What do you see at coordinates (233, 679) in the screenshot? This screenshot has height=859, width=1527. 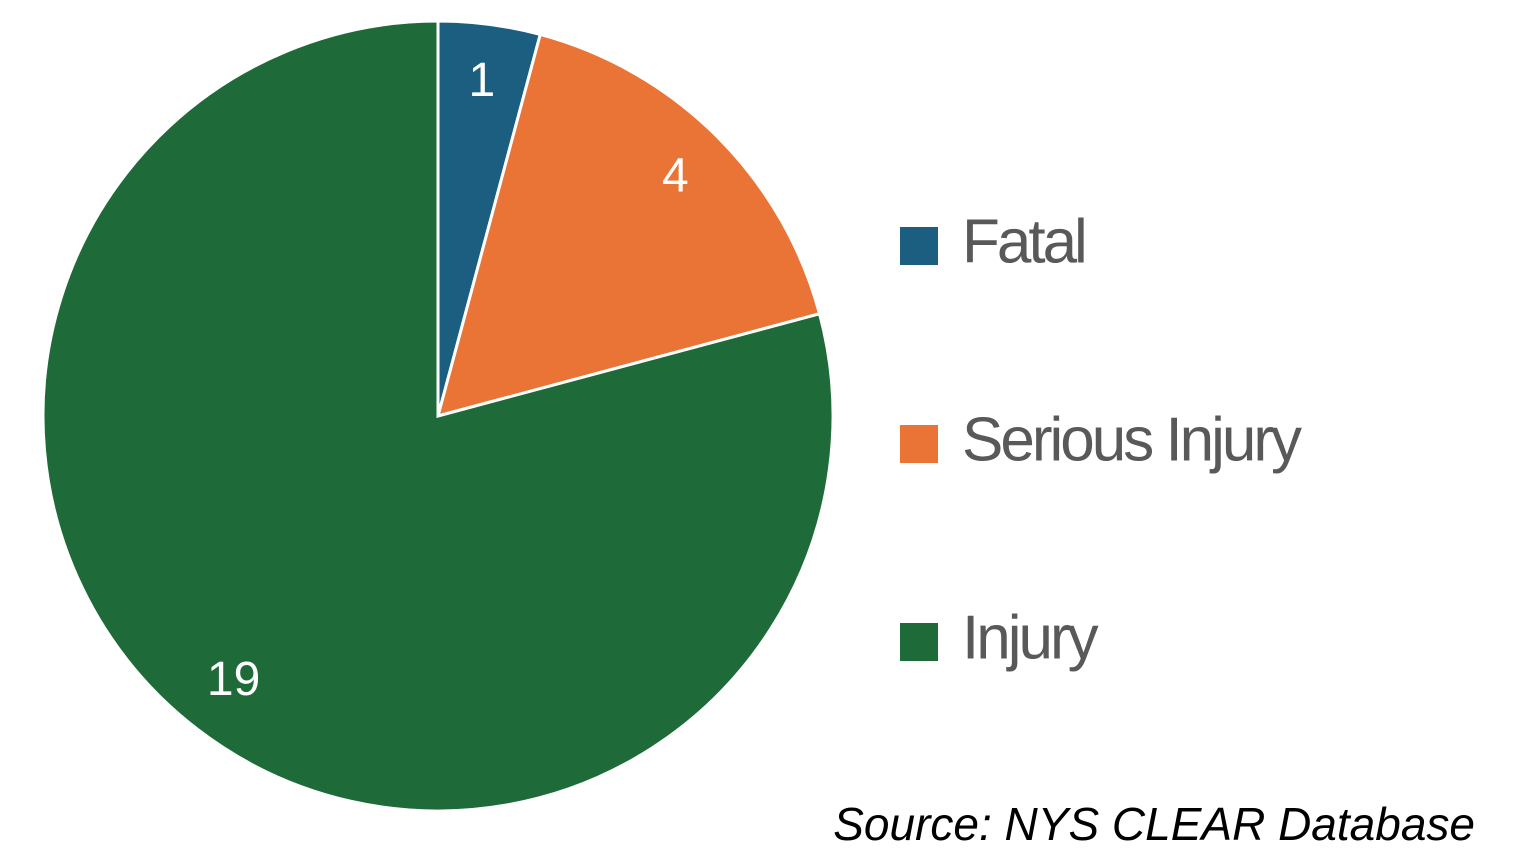 I see `data-label: 19` at bounding box center [233, 679].